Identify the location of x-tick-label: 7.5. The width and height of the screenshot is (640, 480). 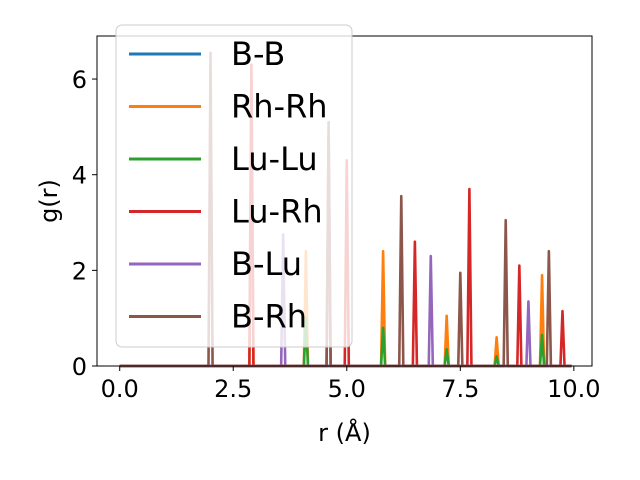
(460, 389).